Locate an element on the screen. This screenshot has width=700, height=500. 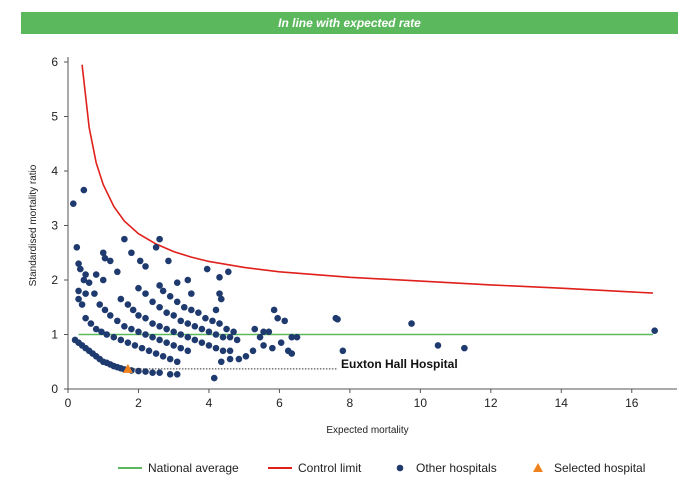
x-axis-label: Expected mortality is located at coordinates (367, 430).